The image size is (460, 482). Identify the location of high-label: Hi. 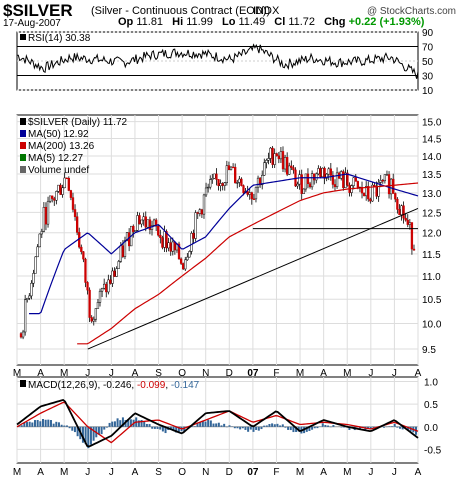
(178, 22).